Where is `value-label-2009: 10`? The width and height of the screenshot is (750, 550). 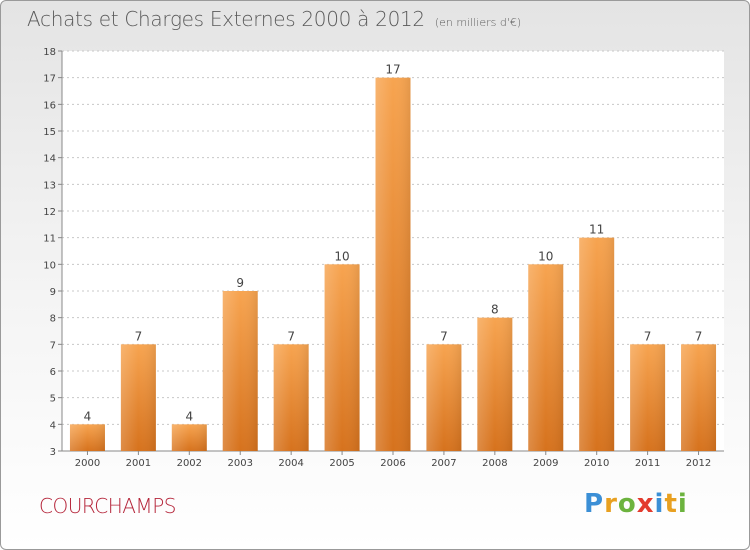
value-label-2009: 10 is located at coordinates (545, 256).